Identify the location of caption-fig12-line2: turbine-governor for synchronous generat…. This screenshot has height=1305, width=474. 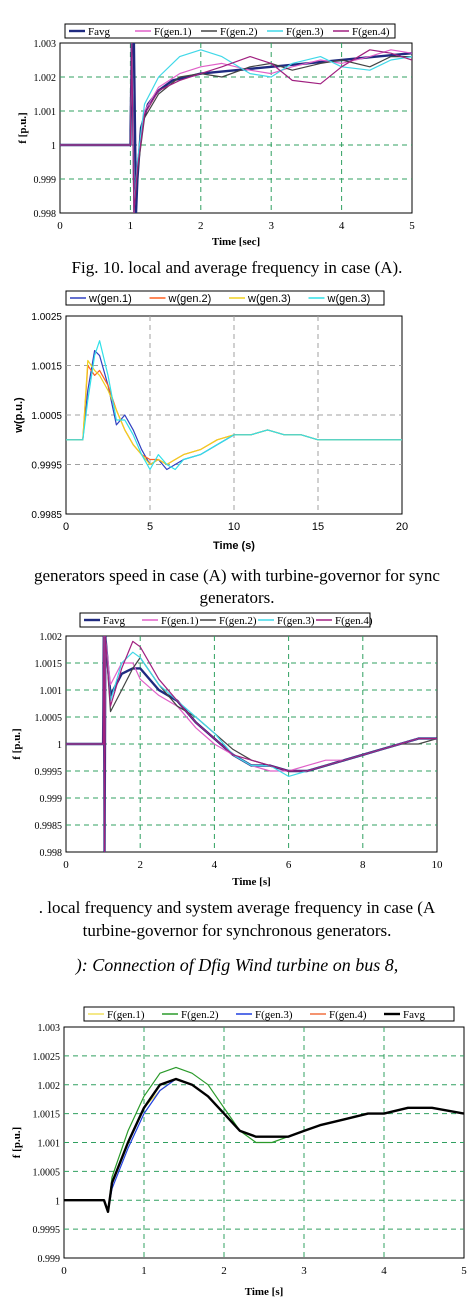
(237, 930).